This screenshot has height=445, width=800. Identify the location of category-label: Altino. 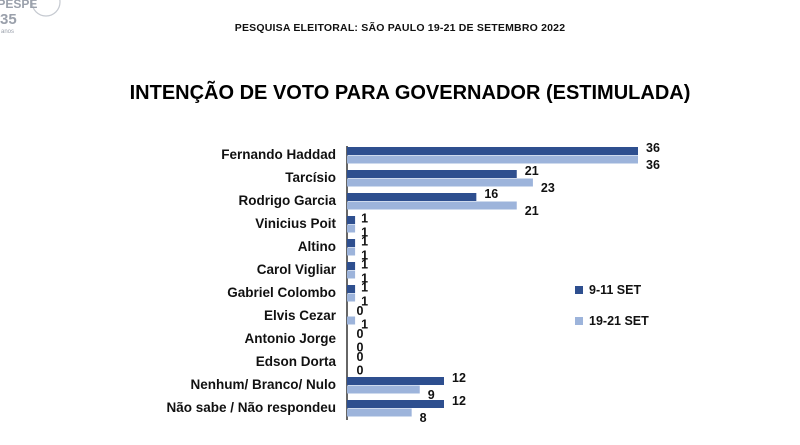
(317, 246).